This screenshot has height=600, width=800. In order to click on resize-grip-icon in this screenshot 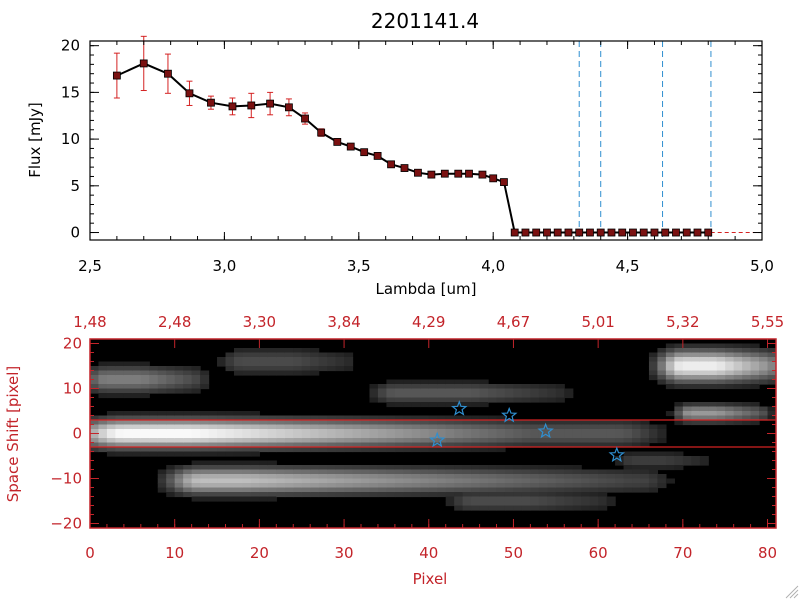, I will do `click(792, 592)`.